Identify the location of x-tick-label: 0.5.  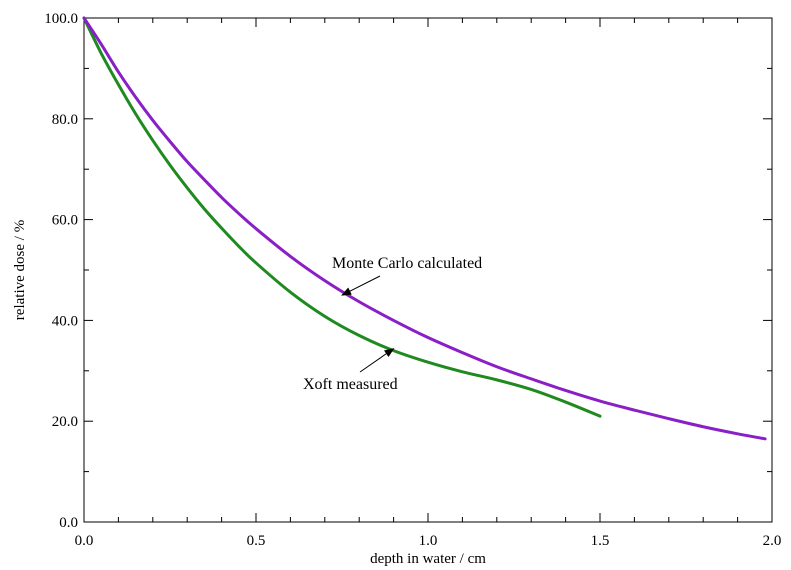
(256, 541).